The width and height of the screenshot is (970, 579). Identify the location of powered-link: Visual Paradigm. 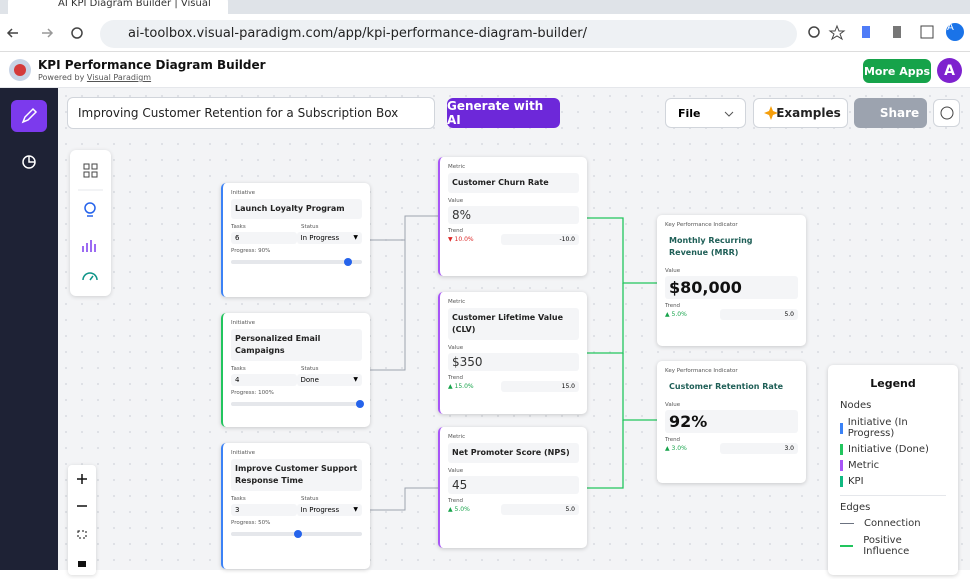
(119, 77).